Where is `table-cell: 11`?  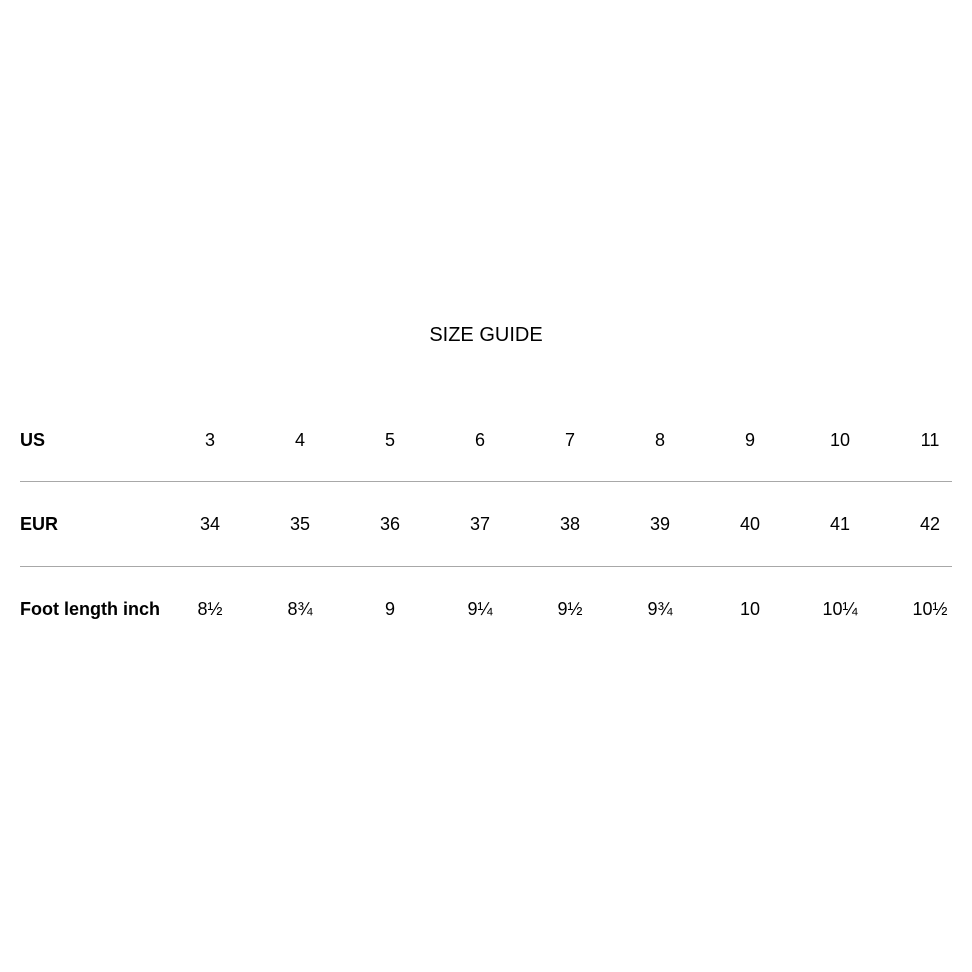 table-cell: 11 is located at coordinates (930, 440).